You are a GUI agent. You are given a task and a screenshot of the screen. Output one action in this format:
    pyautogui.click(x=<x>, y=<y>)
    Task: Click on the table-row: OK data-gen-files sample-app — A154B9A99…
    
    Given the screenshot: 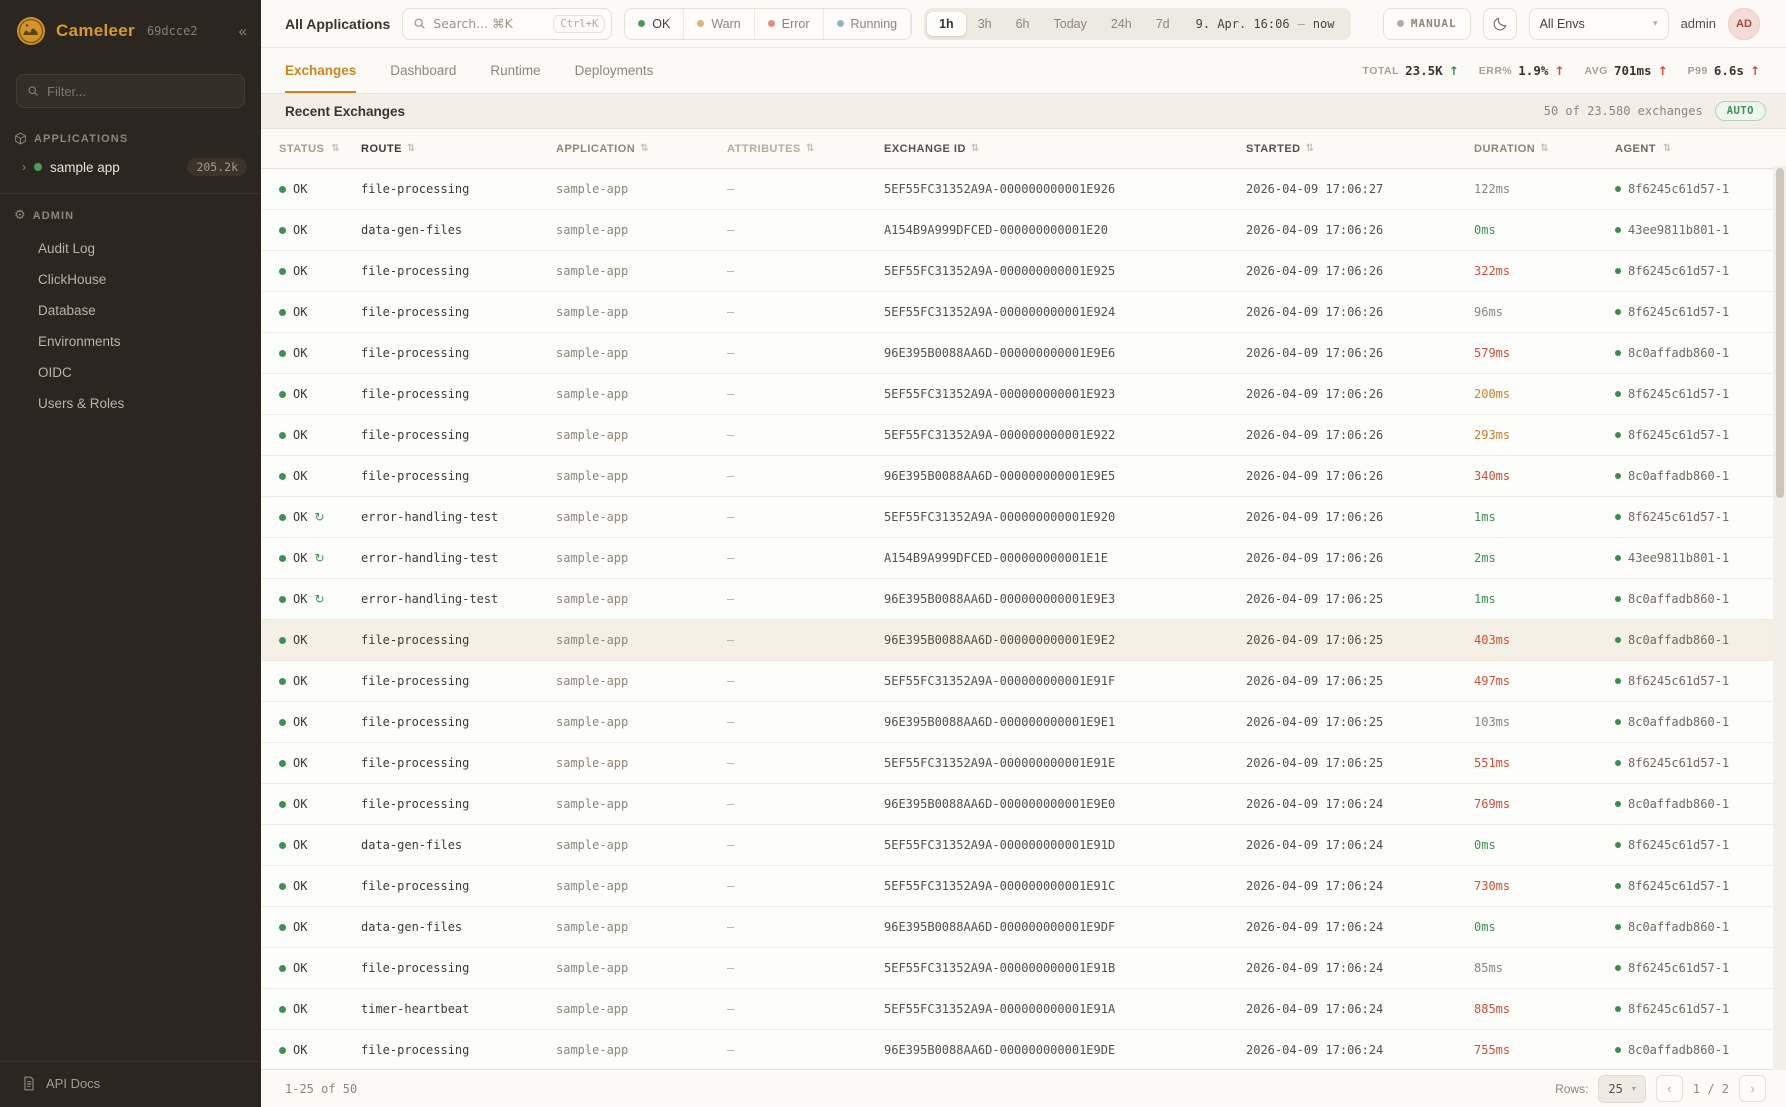 What is the action you would take?
    pyautogui.click(x=1023, y=230)
    